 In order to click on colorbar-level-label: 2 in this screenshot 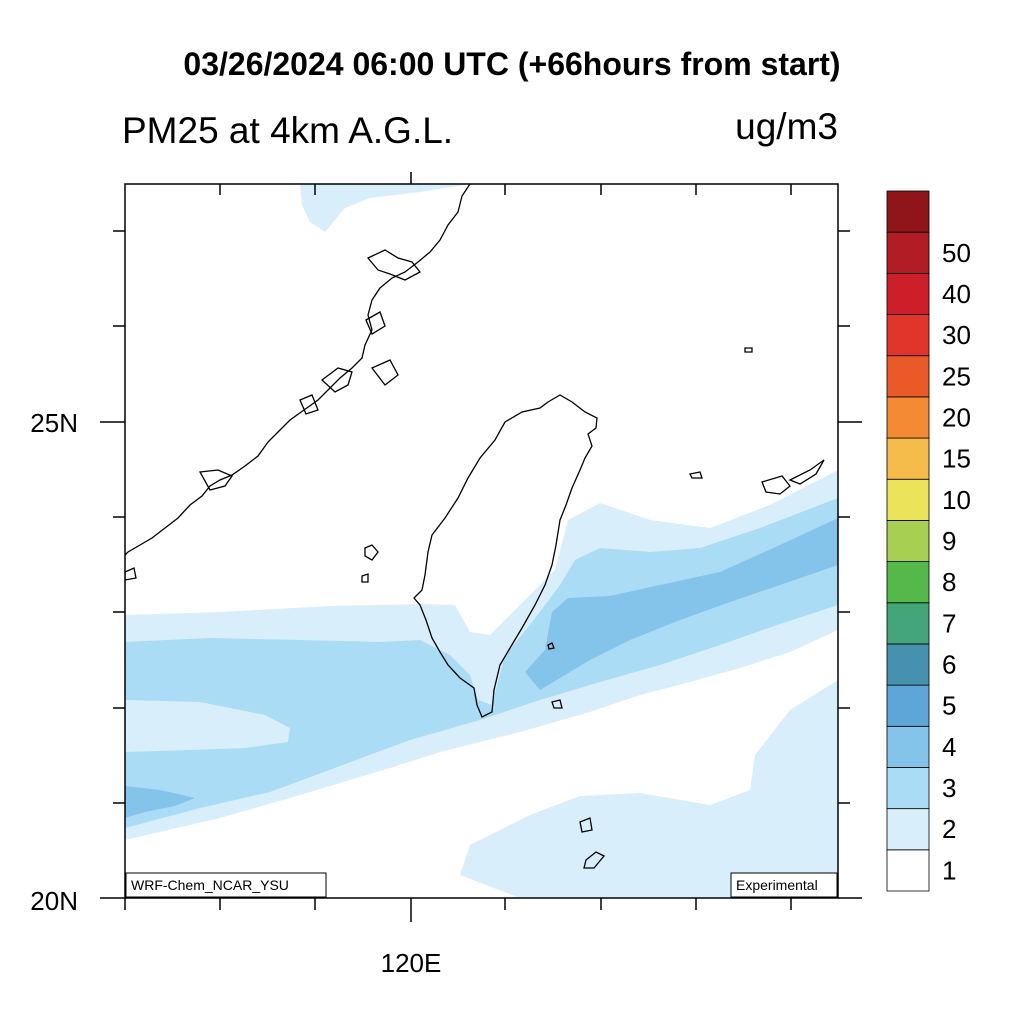, I will do `click(949, 829)`.